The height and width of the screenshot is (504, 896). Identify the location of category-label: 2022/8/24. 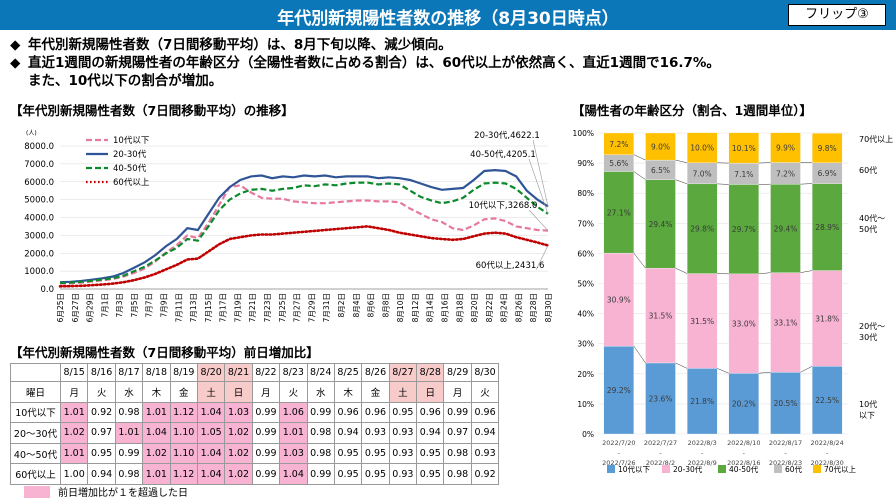
(826, 443).